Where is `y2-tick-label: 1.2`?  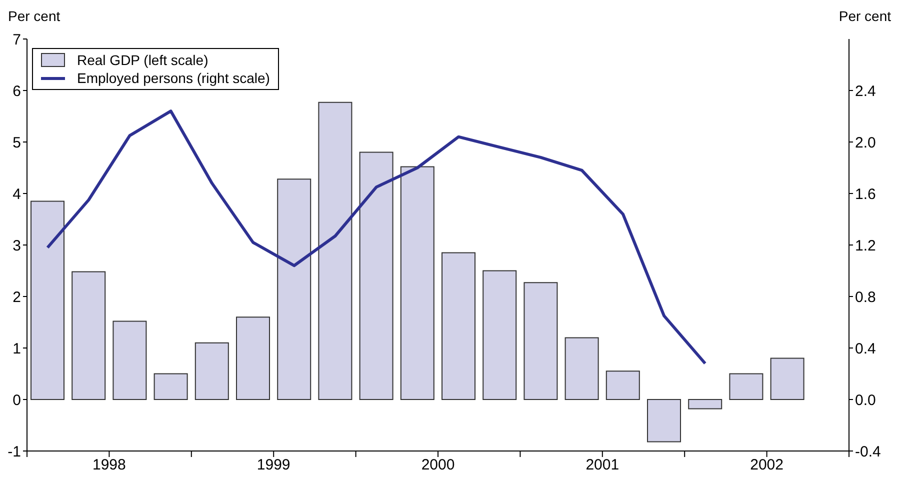 y2-tick-label: 1.2 is located at coordinates (865, 245).